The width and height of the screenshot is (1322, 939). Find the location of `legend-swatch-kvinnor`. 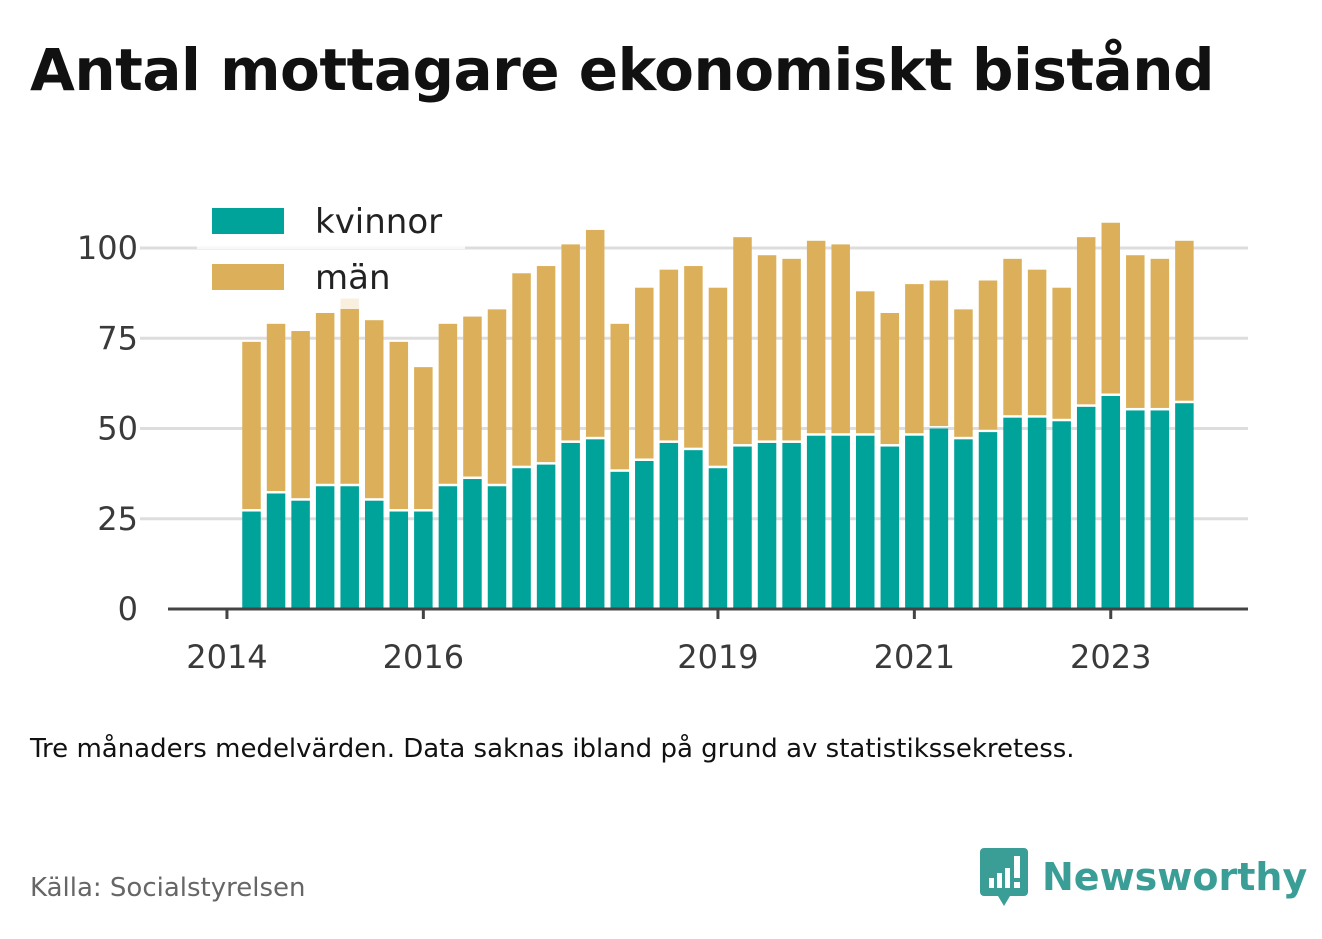

legend-swatch-kvinnor is located at coordinates (248, 221).